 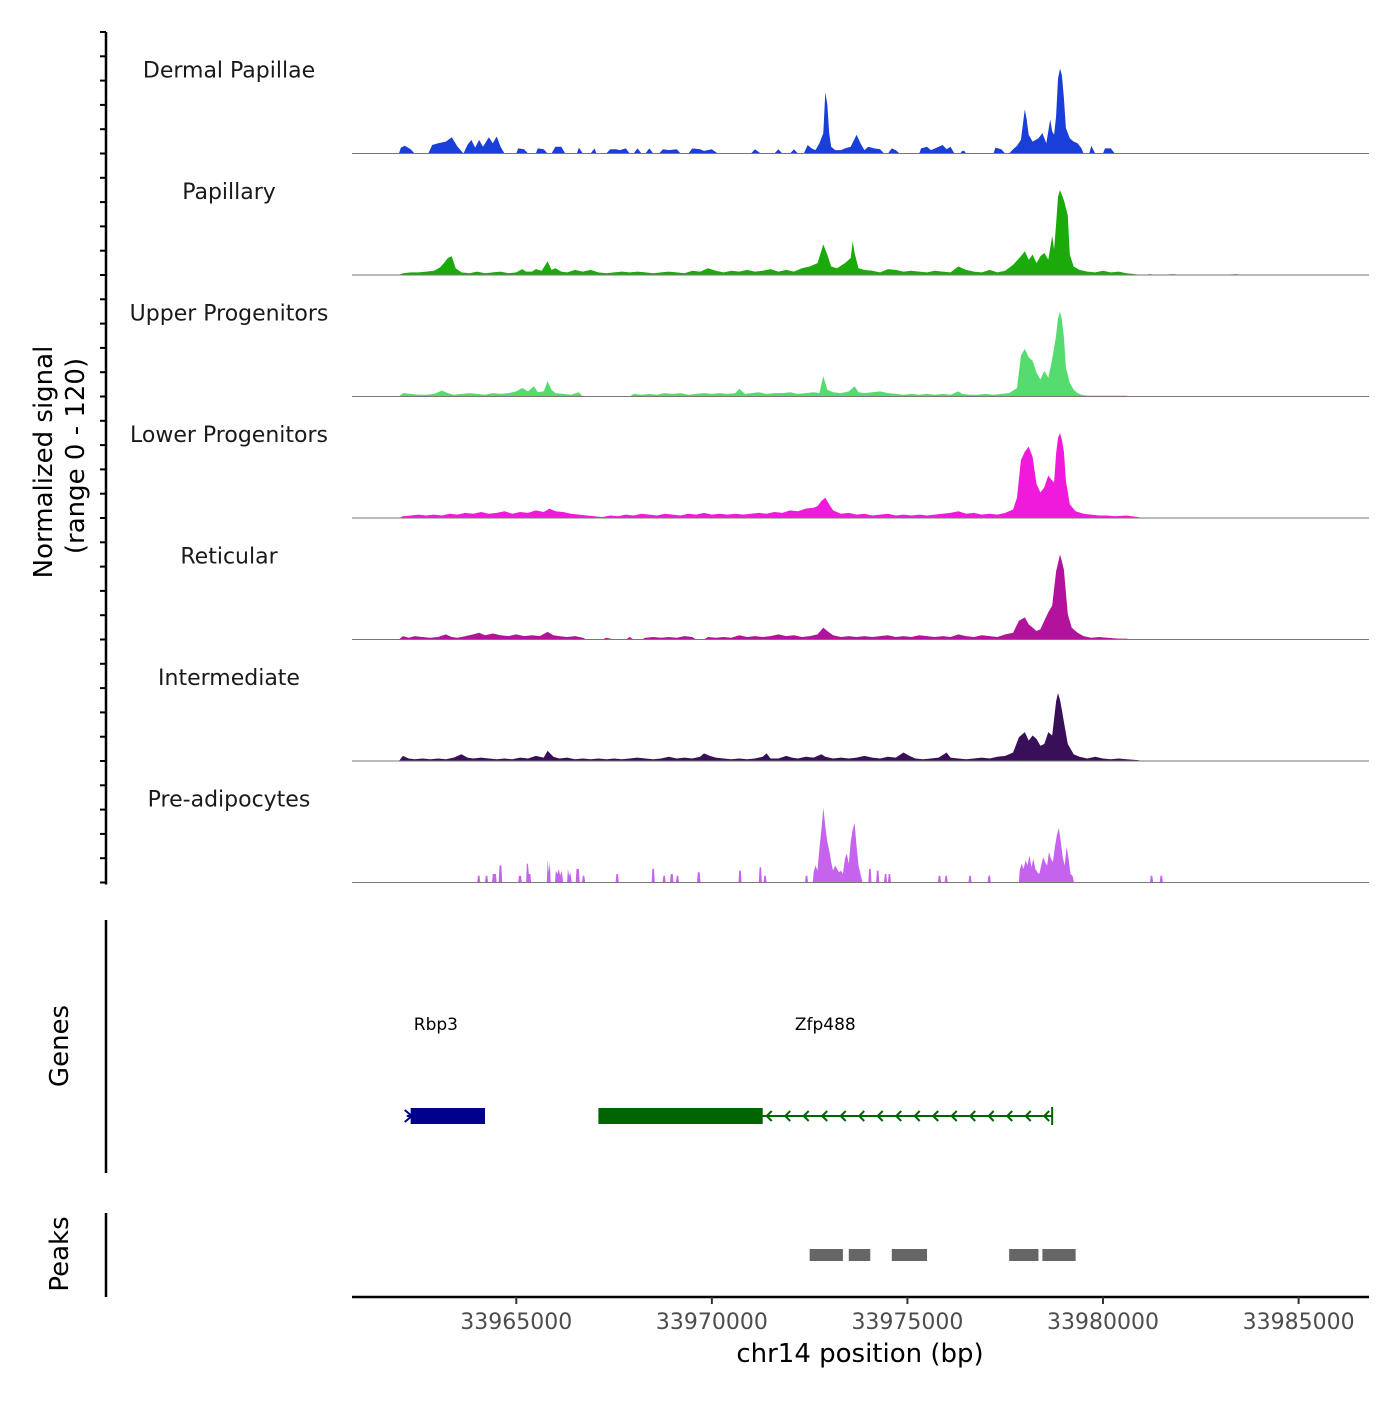 What do you see at coordinates (104, 458) in the screenshot?
I see `signal-axis-ticks` at bounding box center [104, 458].